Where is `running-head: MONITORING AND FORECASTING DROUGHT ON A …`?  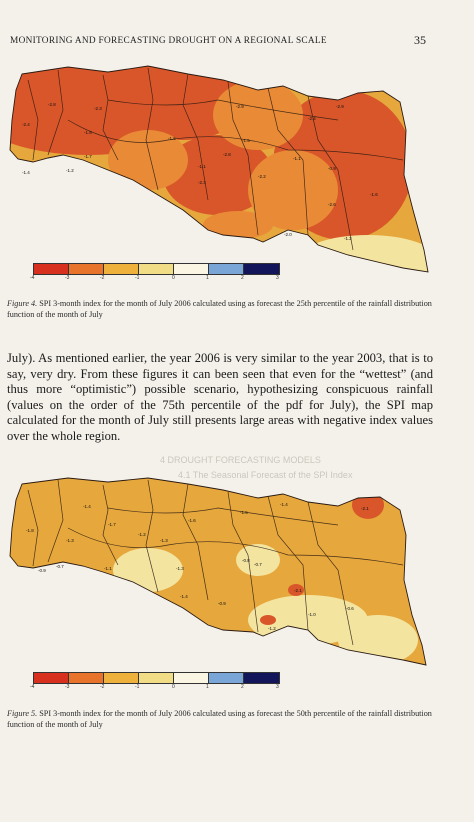
running-head: MONITORING AND FORECASTING DROUGHT ON A … is located at coordinates (168, 41).